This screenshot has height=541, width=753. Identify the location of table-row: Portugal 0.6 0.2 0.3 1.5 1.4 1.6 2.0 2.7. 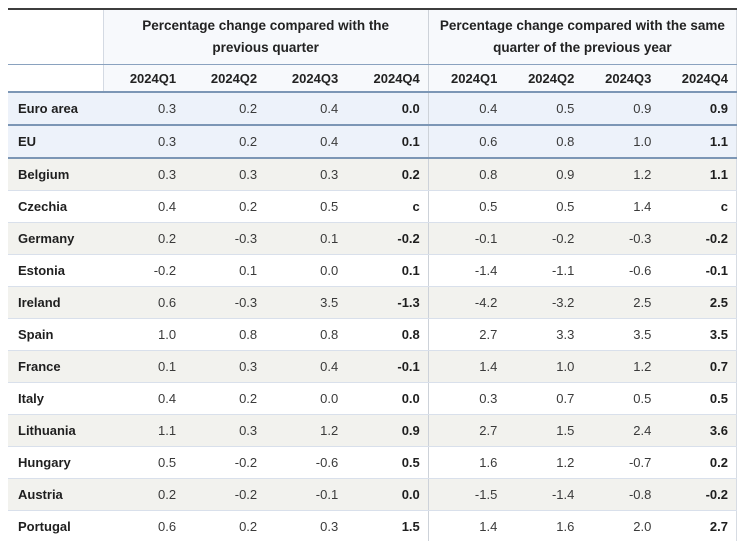
(372, 525).